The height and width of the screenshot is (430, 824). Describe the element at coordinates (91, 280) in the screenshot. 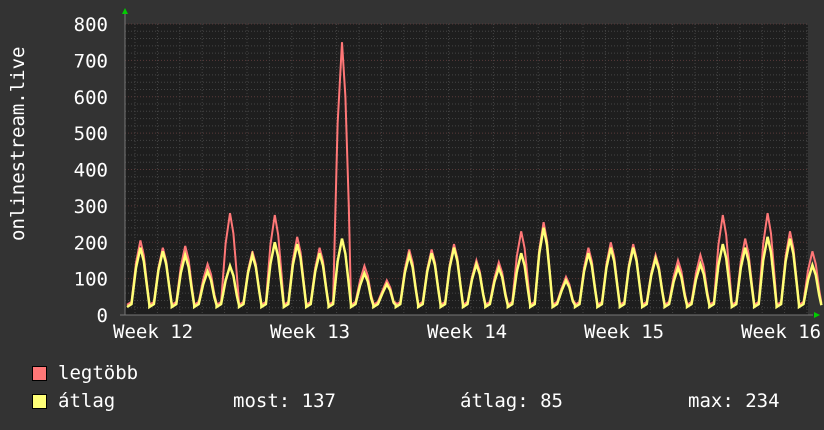

I see `y-tick-label: 100` at that location.